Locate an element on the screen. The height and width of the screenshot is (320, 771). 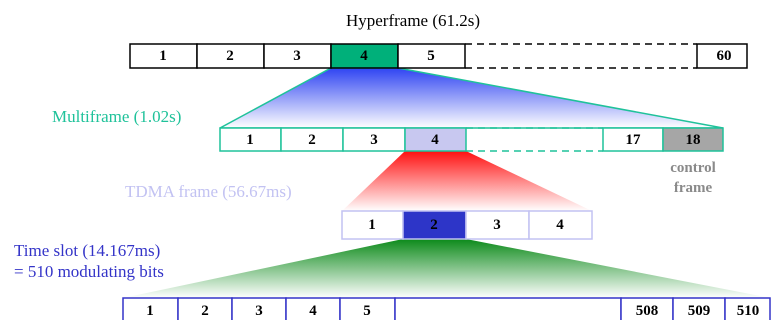
multiframe-cell-label: 1 is located at coordinates (250, 140).